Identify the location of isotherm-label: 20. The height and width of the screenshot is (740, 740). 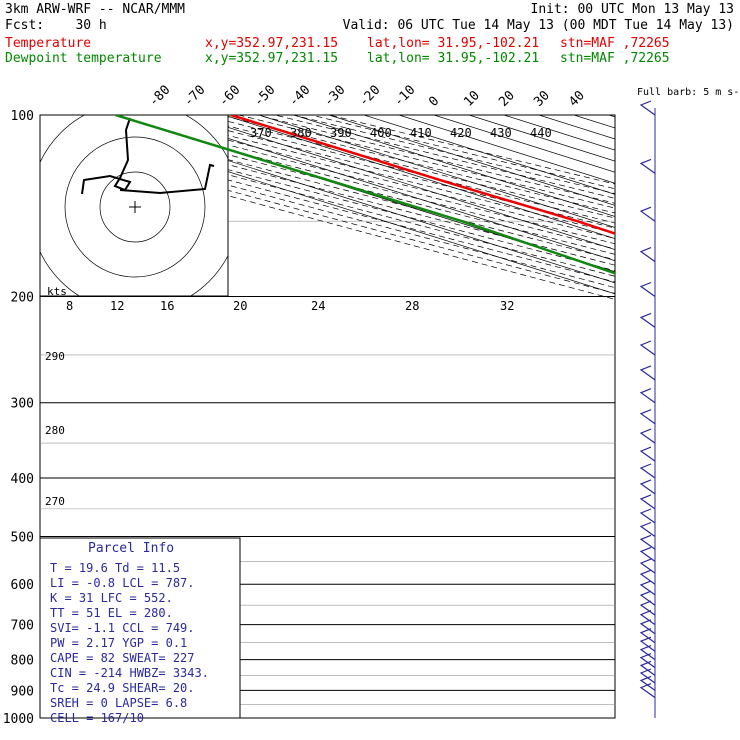
(507, 99).